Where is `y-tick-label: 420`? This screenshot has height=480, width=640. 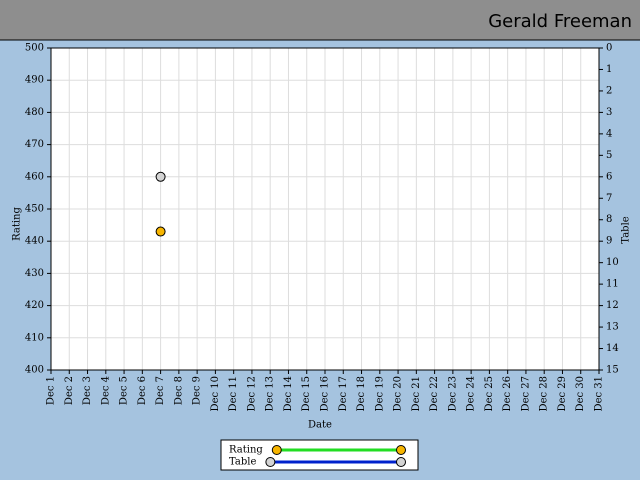 y-tick-label: 420 is located at coordinates (34, 305).